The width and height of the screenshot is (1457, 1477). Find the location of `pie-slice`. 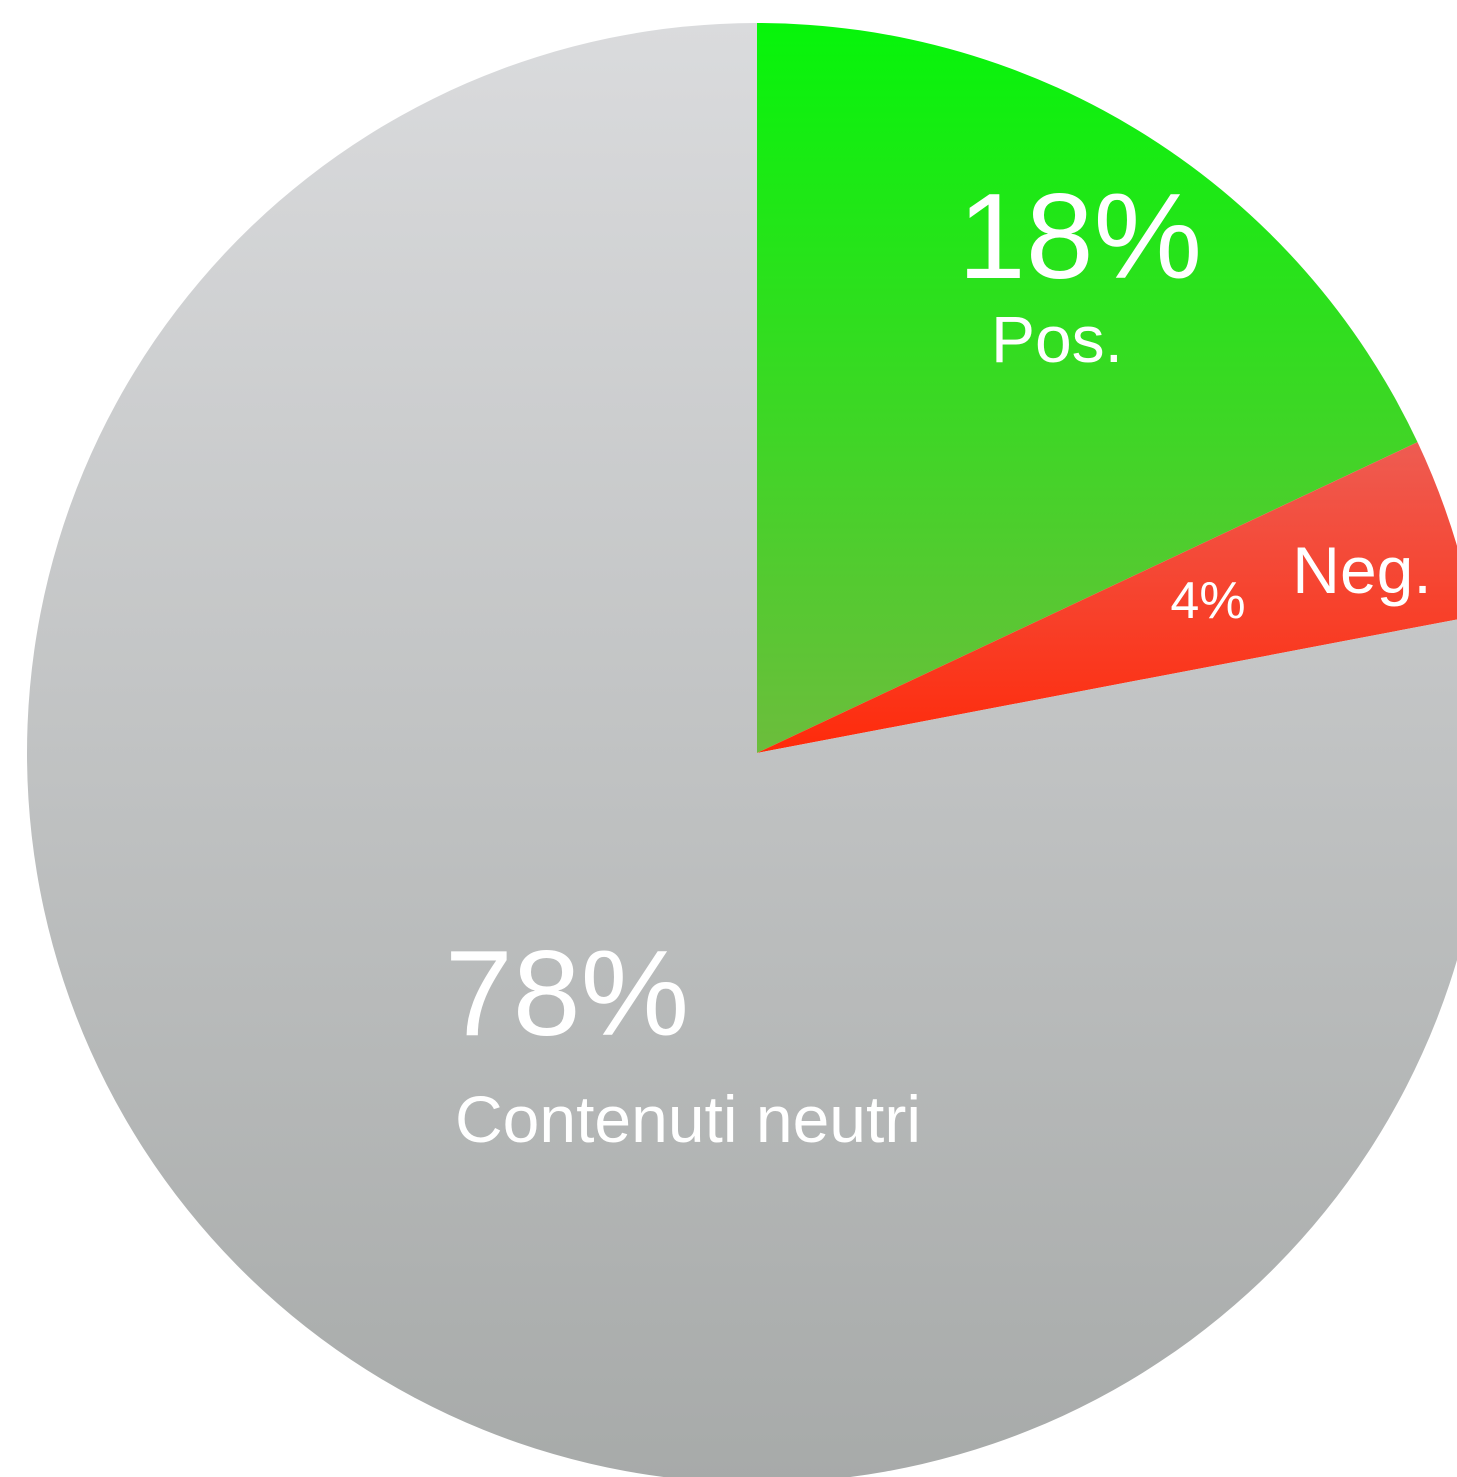

pie-slice is located at coordinates (1107, 597).